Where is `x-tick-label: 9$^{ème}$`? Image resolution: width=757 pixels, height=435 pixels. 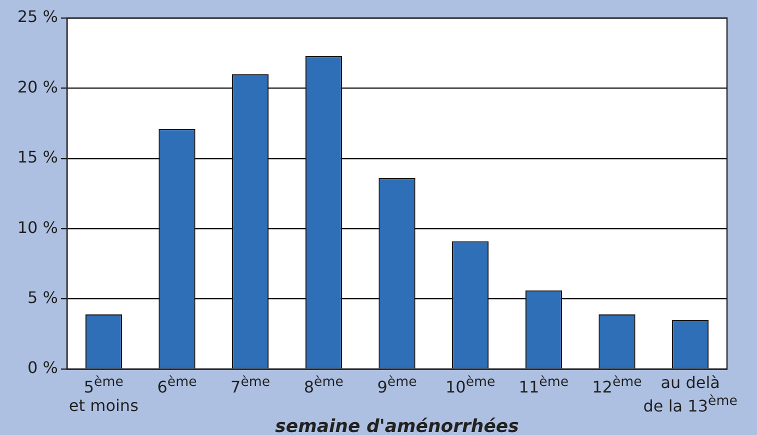 x-tick-label: 9$^{ème}$ is located at coordinates (397, 385).